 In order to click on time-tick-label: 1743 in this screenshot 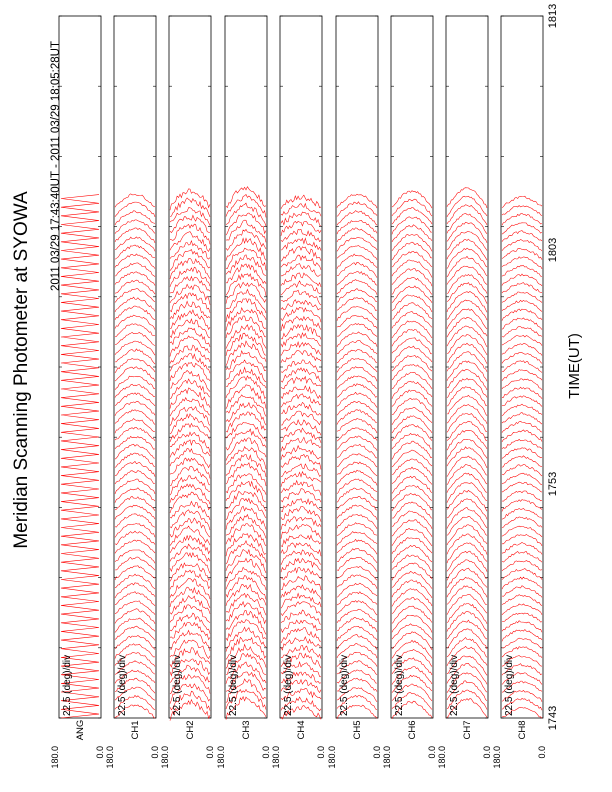, I will do `click(553, 718)`.